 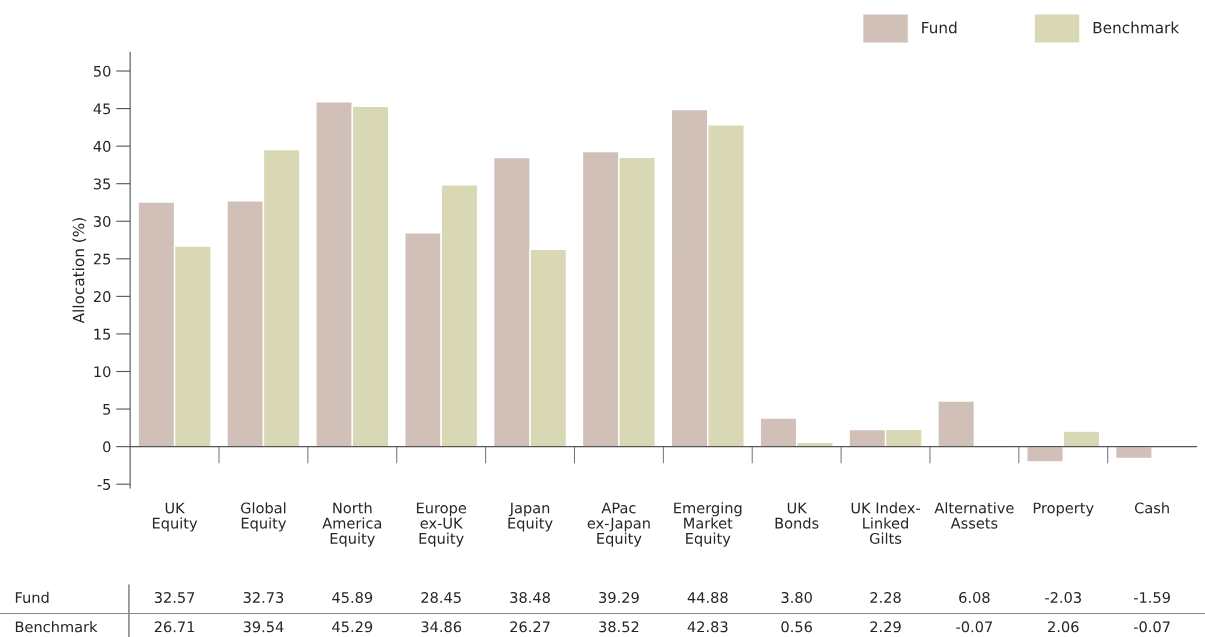 I want to click on text: Benchmark, so click(x=56, y=627).